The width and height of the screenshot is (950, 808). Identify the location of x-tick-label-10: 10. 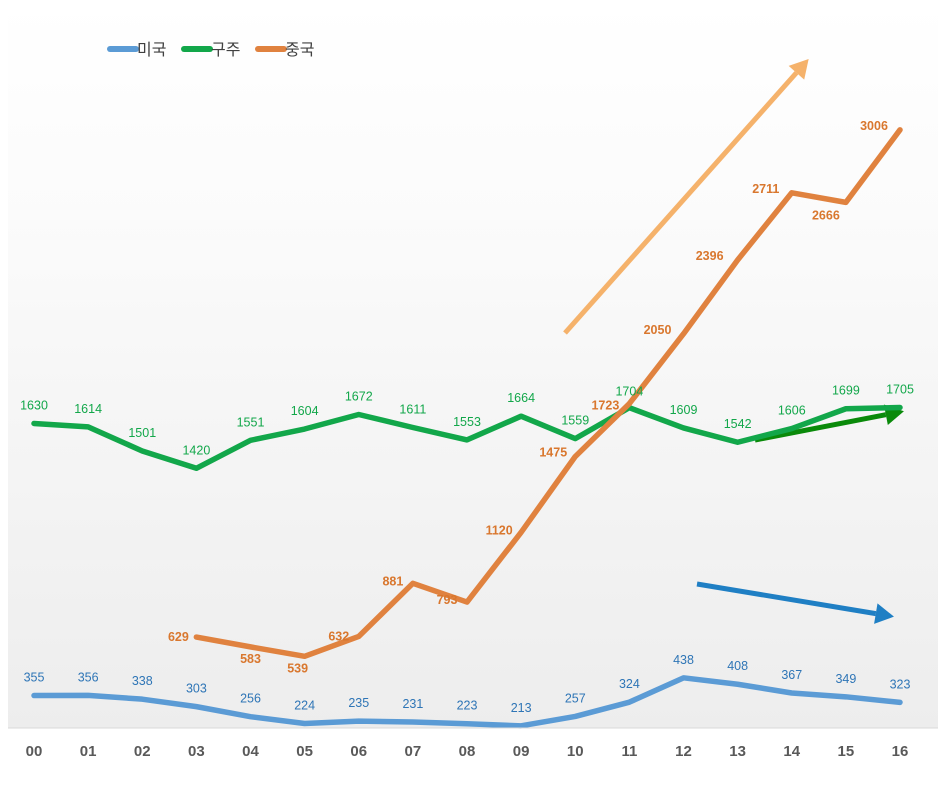
(575, 751).